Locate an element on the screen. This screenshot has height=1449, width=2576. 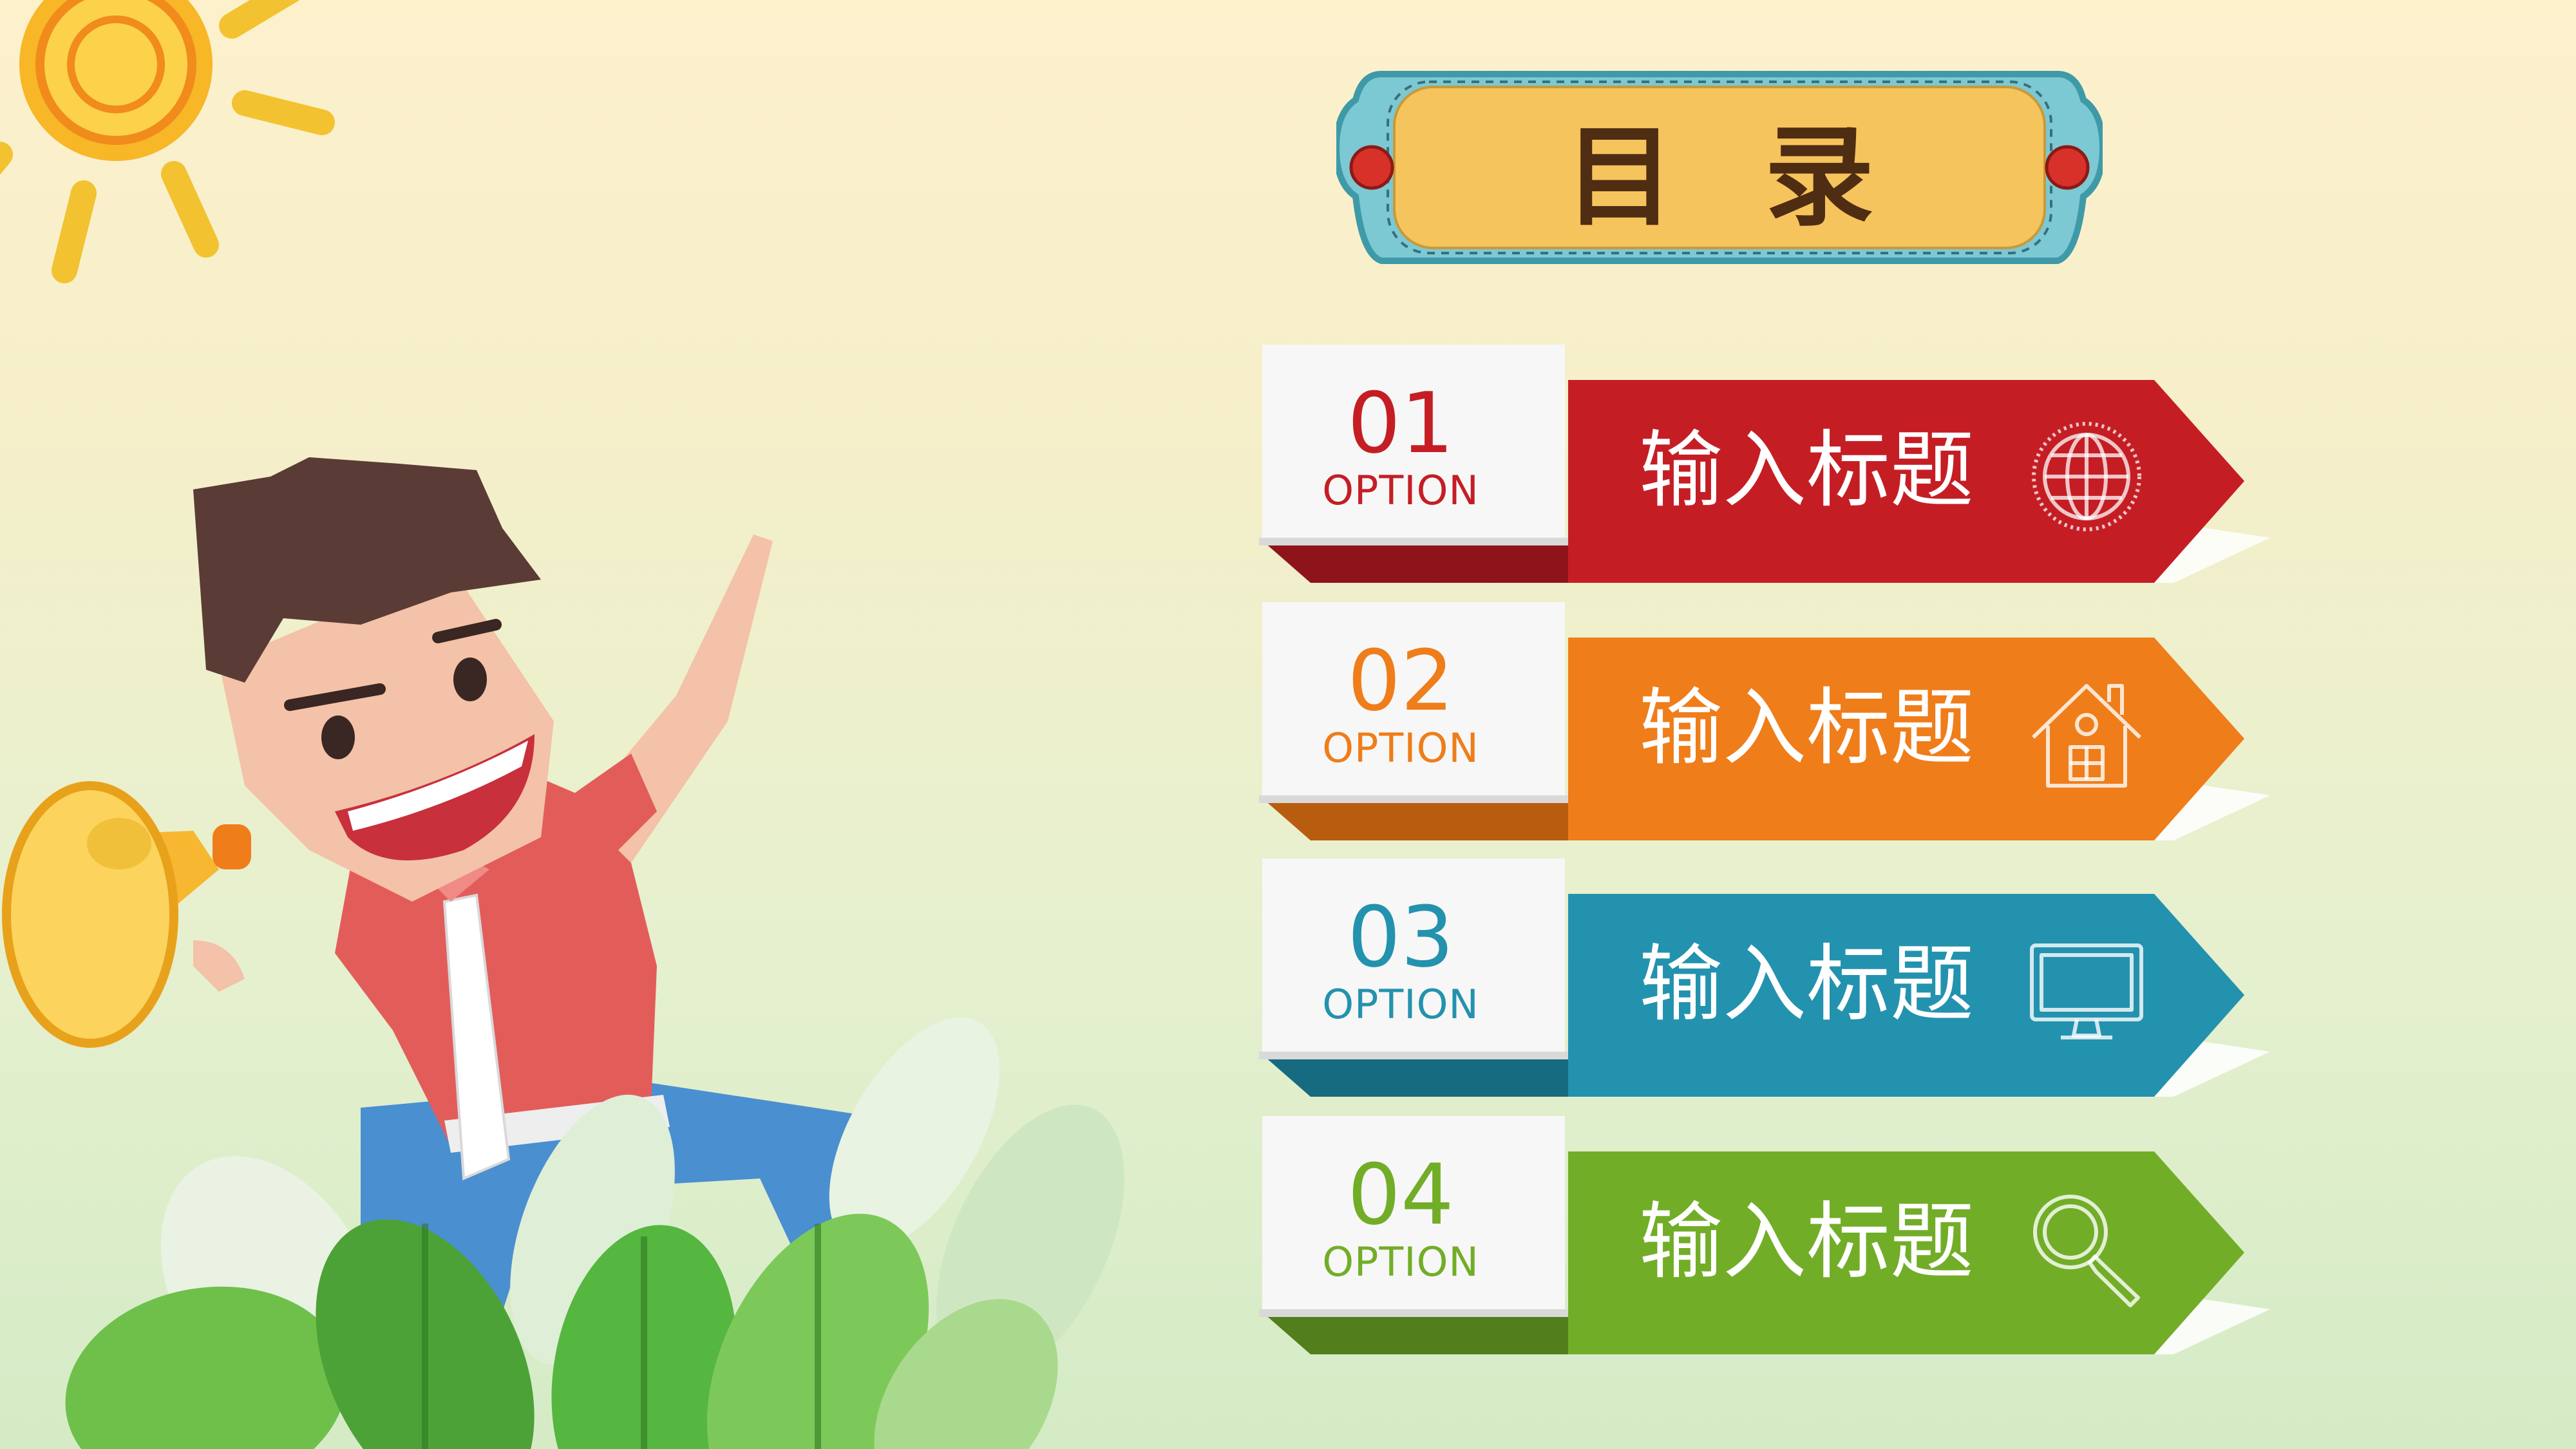
menu-item-3-option: OPTION is located at coordinates (1401, 1005).